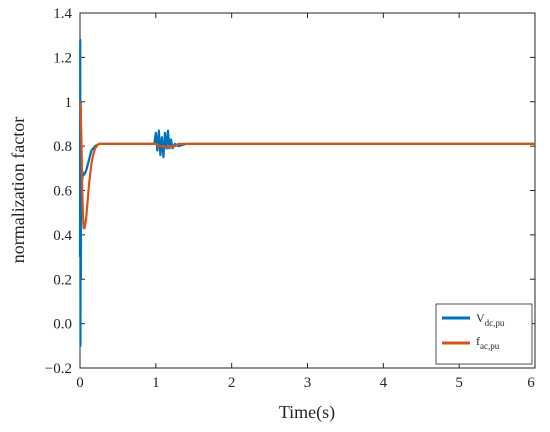 Image resolution: width=550 pixels, height=432 pixels. I want to click on legend-box, so click(484, 334).